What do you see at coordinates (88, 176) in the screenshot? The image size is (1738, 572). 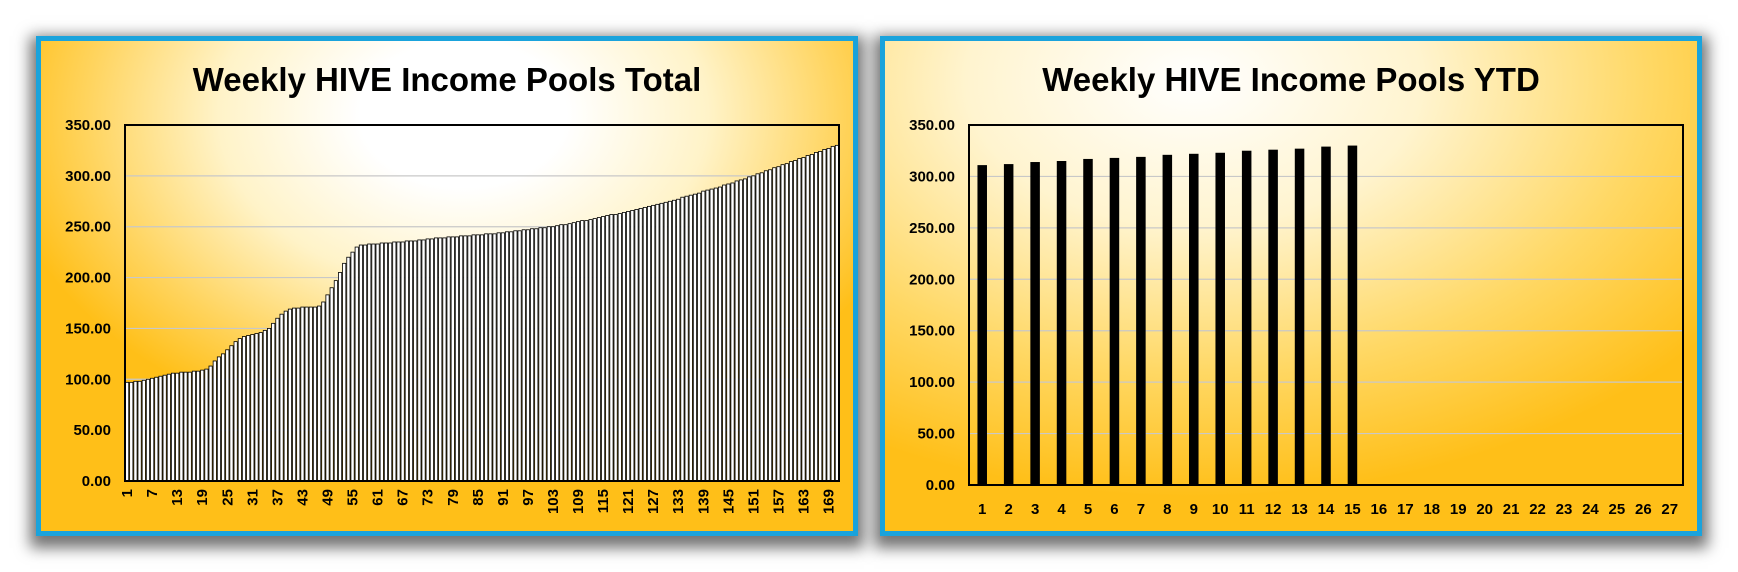 I see `y-tick-label: 300.00` at bounding box center [88, 176].